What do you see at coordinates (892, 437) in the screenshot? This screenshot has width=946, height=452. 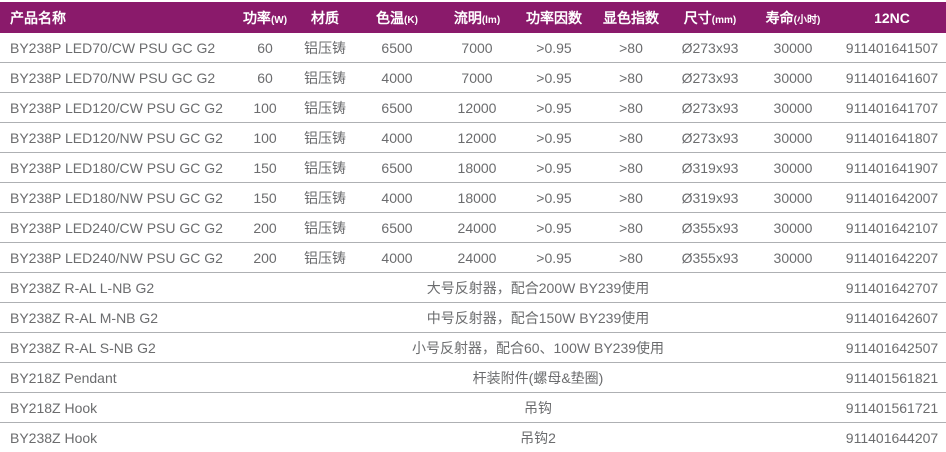 I see `cell-12nc: 911401644207` at bounding box center [892, 437].